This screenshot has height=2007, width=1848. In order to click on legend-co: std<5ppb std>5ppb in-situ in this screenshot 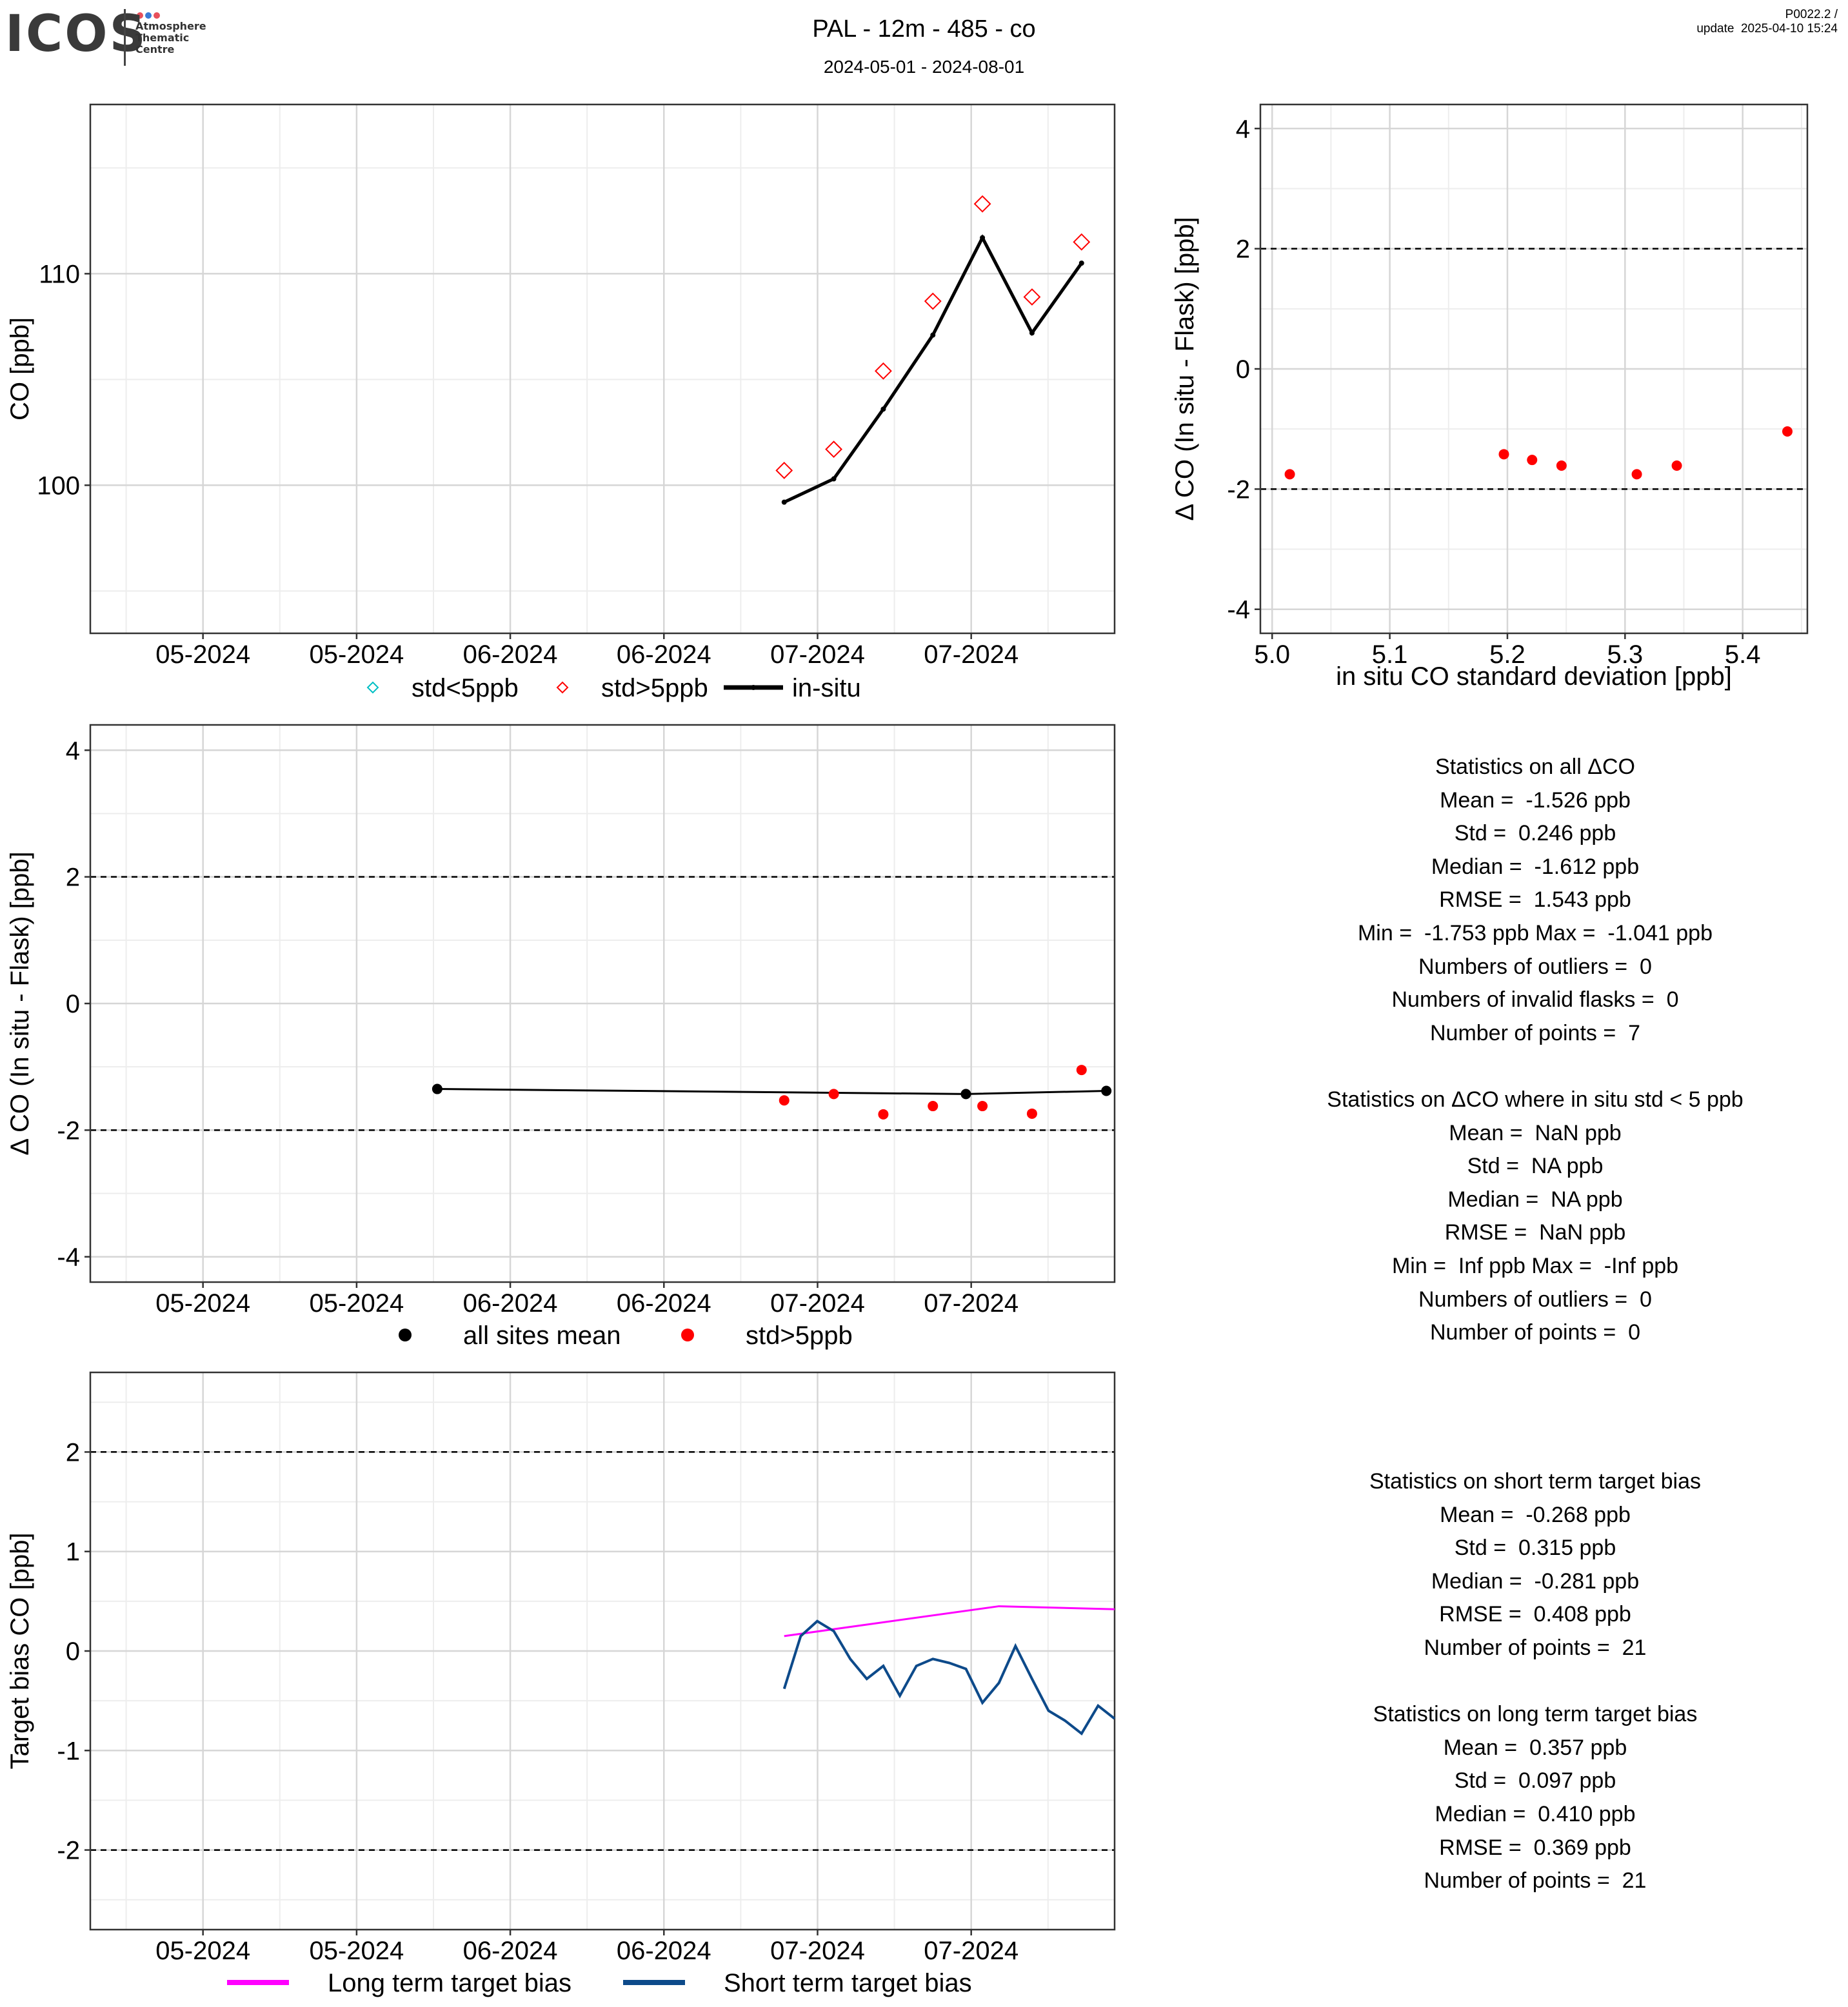, I will do `click(613, 688)`.